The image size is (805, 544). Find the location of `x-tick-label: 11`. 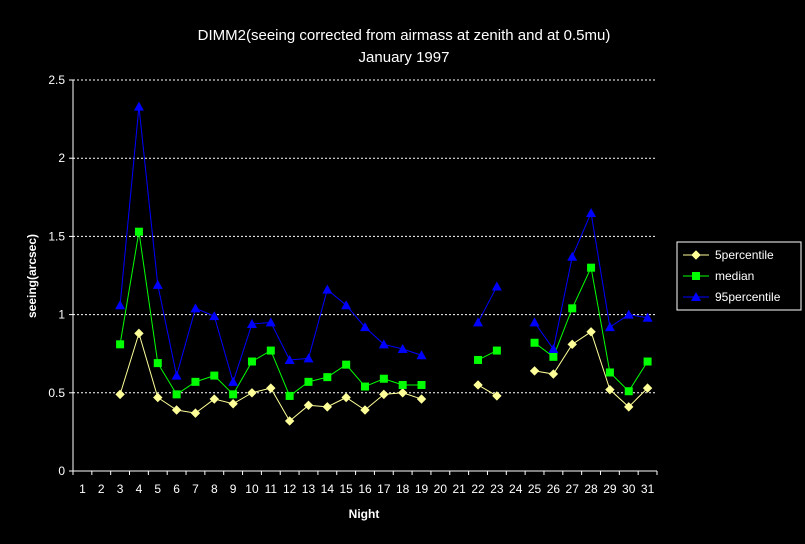

x-tick-label: 11 is located at coordinates (271, 489).